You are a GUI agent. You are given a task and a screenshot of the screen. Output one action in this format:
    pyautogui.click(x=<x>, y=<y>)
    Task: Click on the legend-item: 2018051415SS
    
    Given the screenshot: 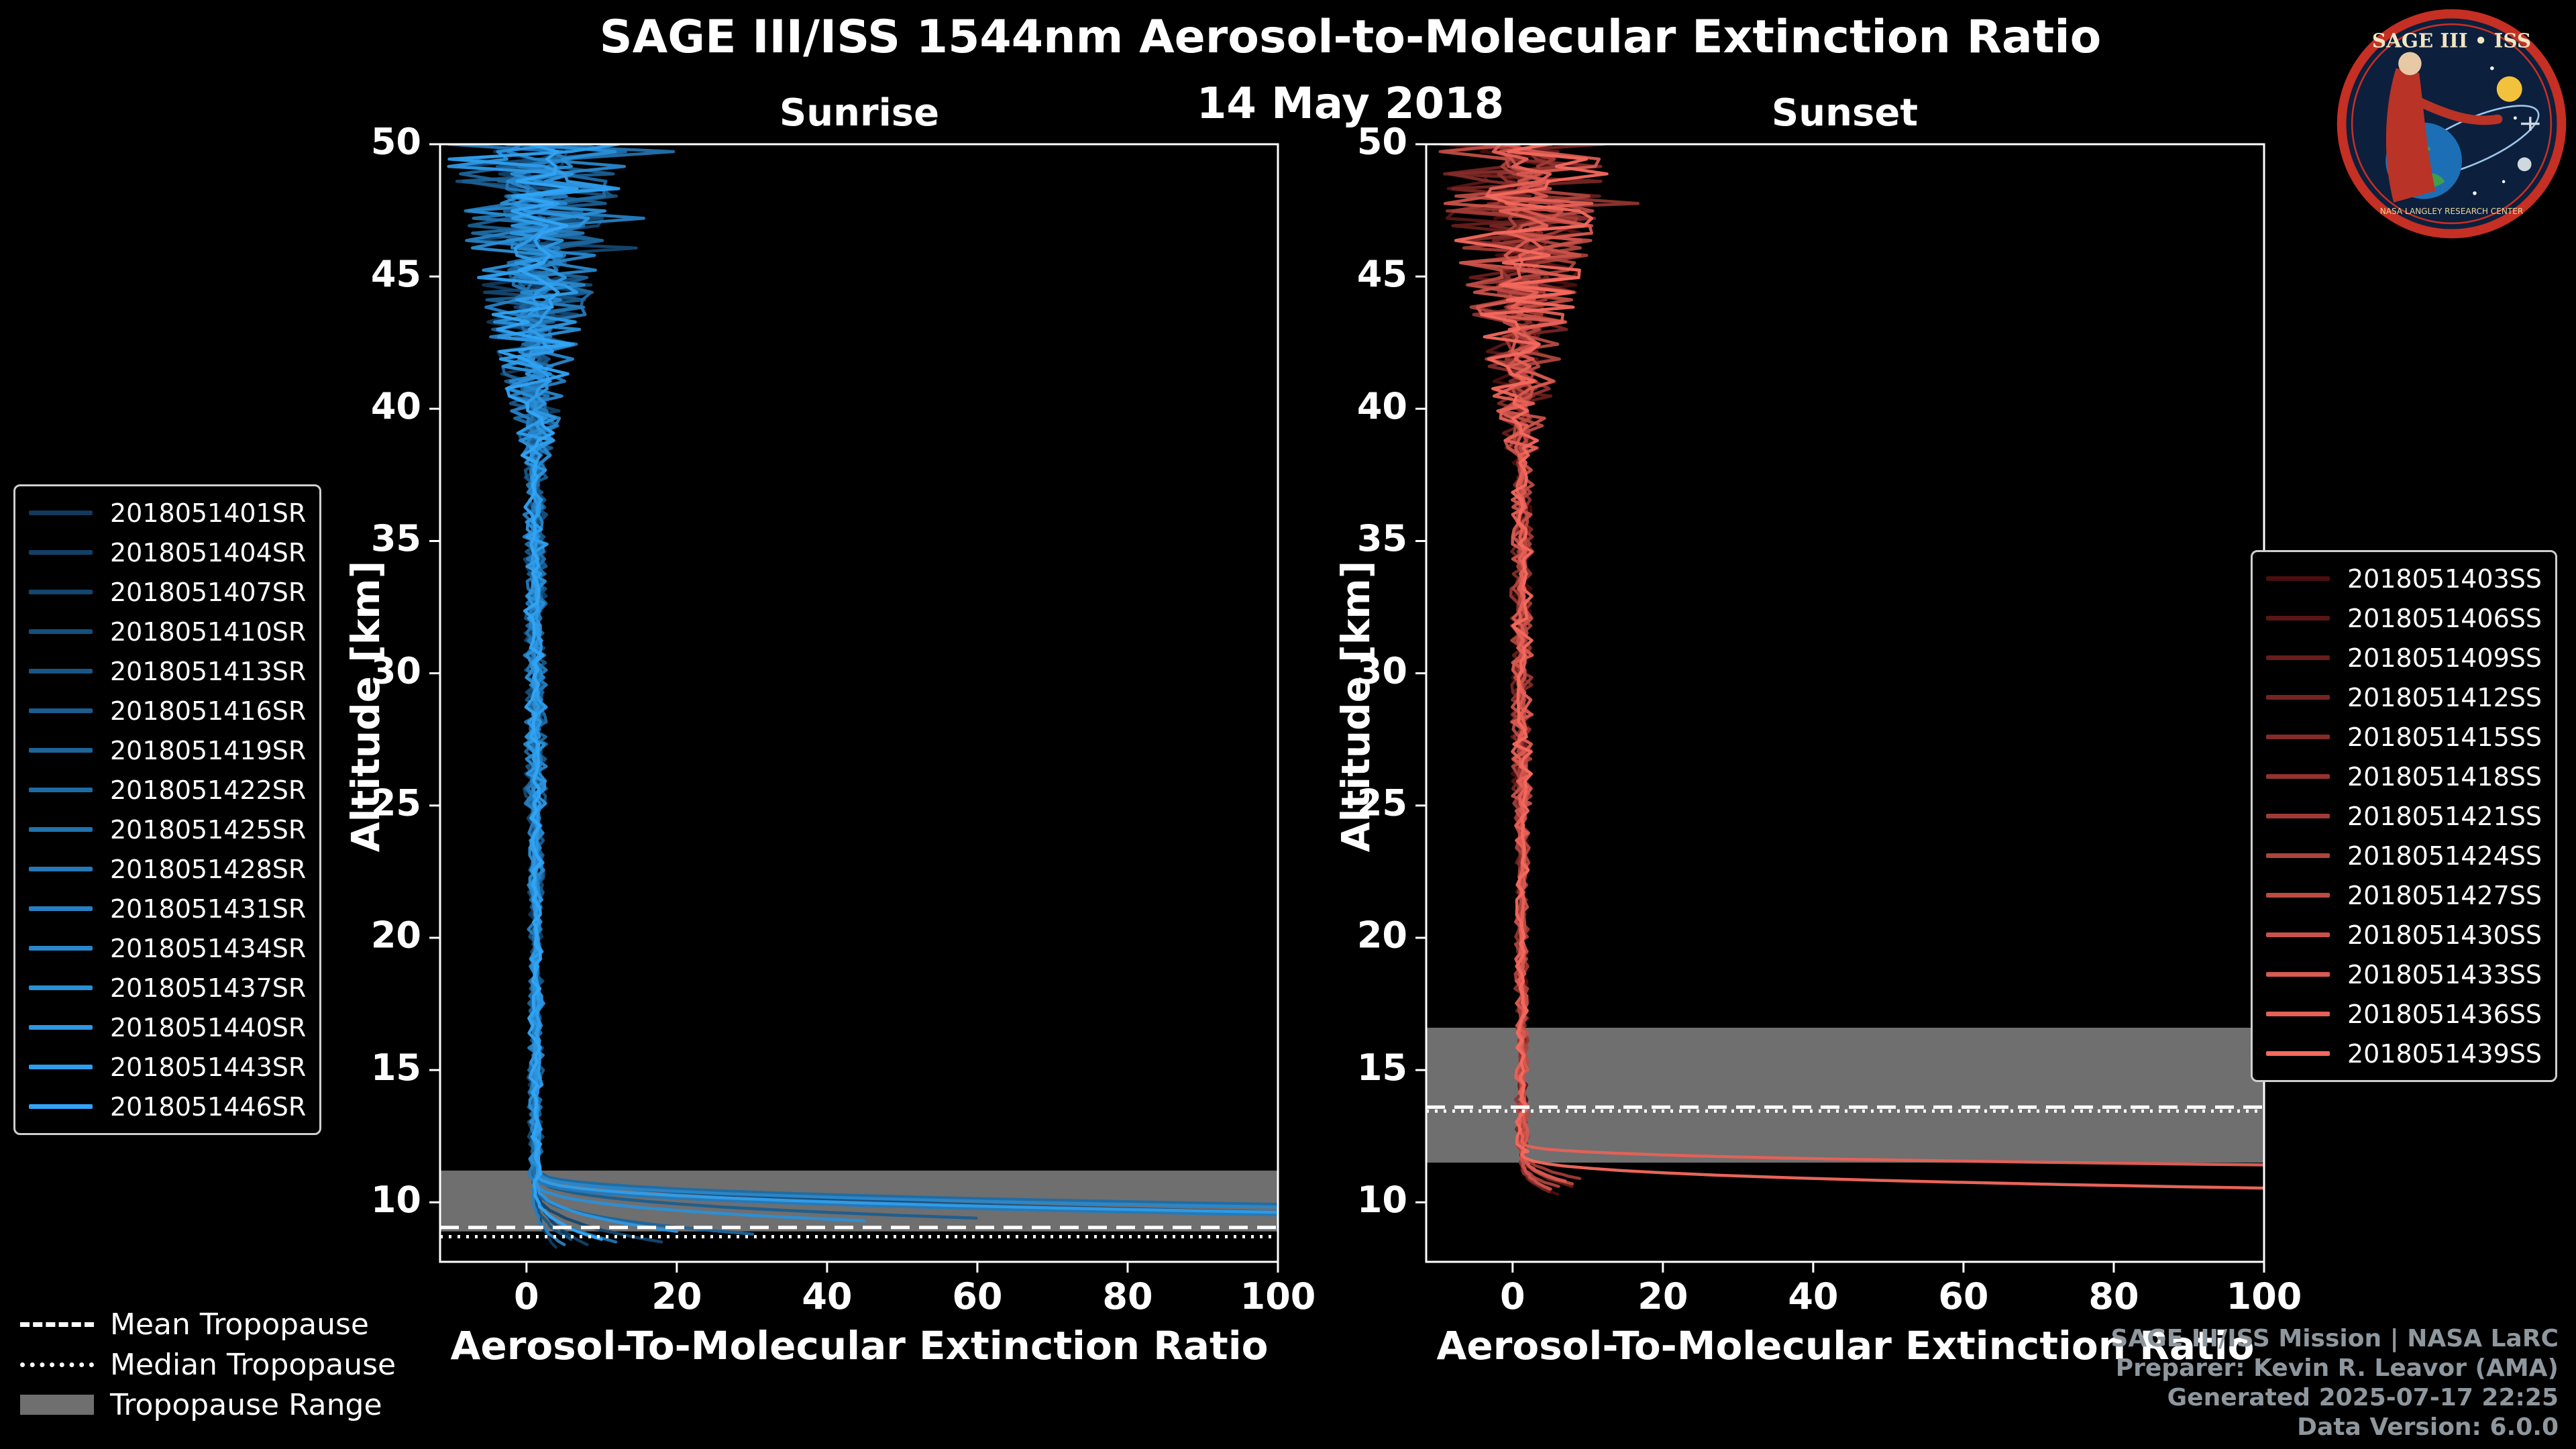 What is the action you would take?
    pyautogui.click(x=2403, y=737)
    